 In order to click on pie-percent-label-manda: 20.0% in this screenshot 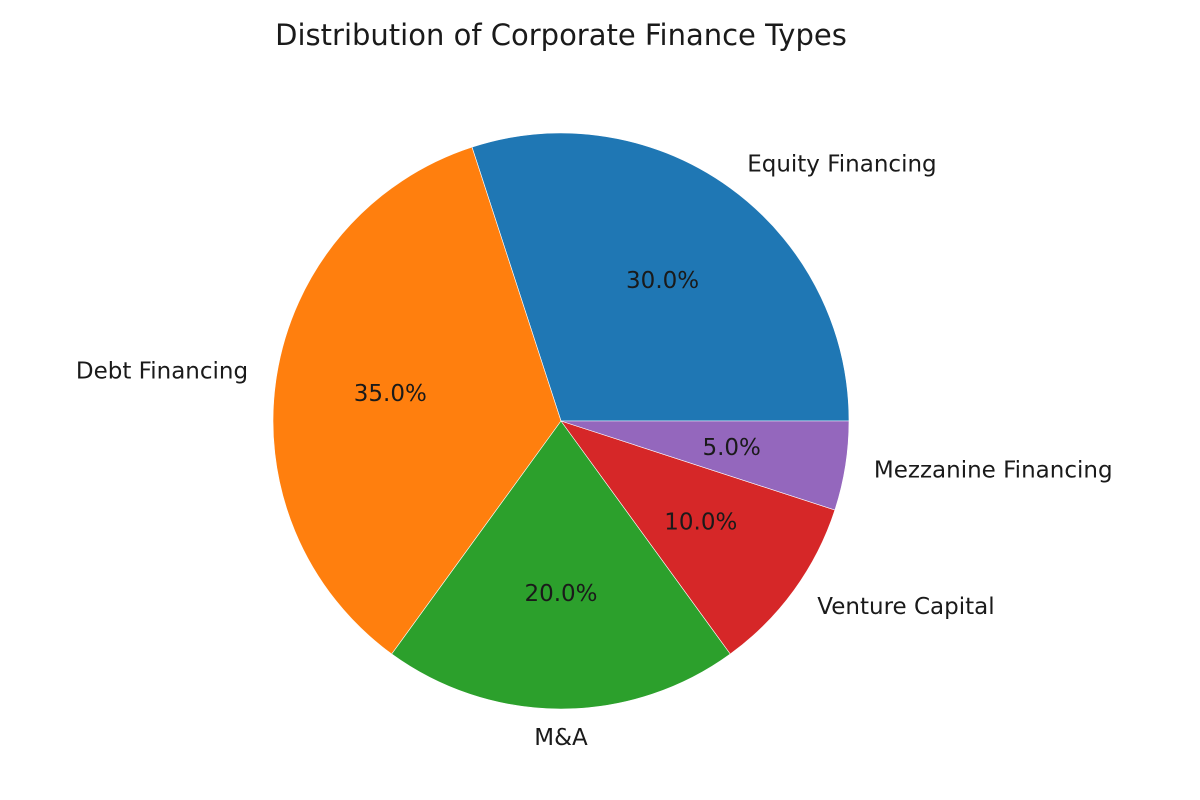, I will do `click(560, 594)`.